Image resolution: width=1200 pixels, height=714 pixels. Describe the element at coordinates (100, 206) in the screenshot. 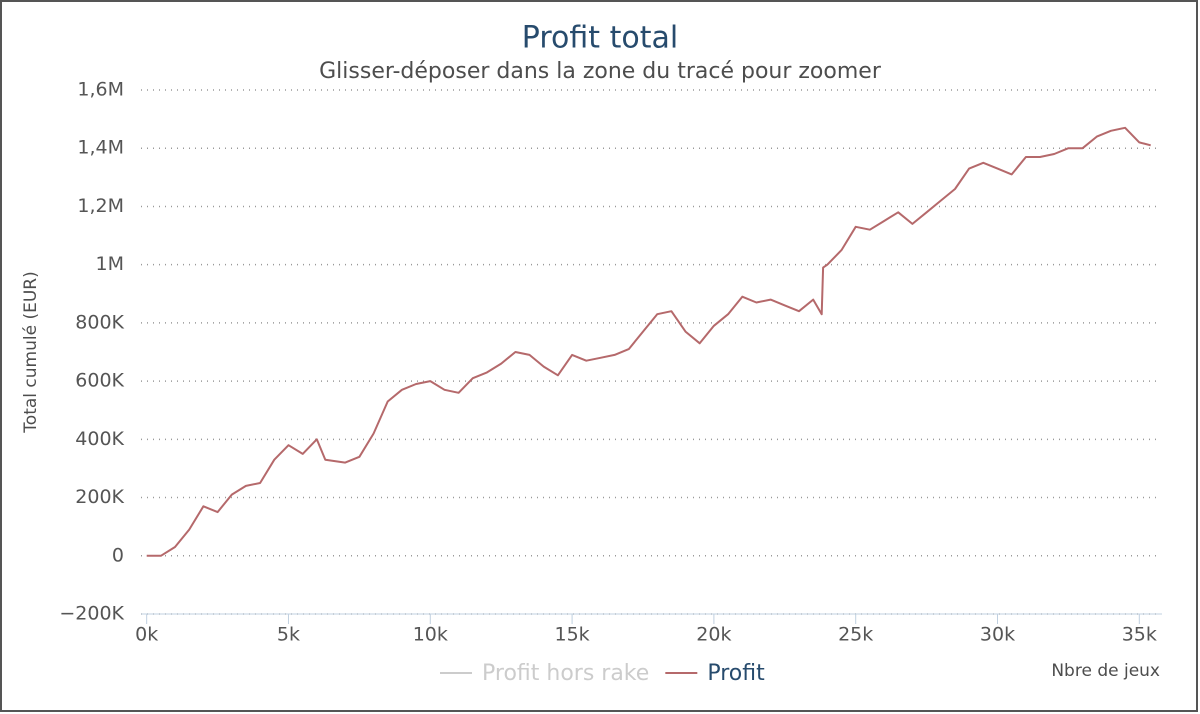

I see `y-tick-label: 1,2M` at that location.